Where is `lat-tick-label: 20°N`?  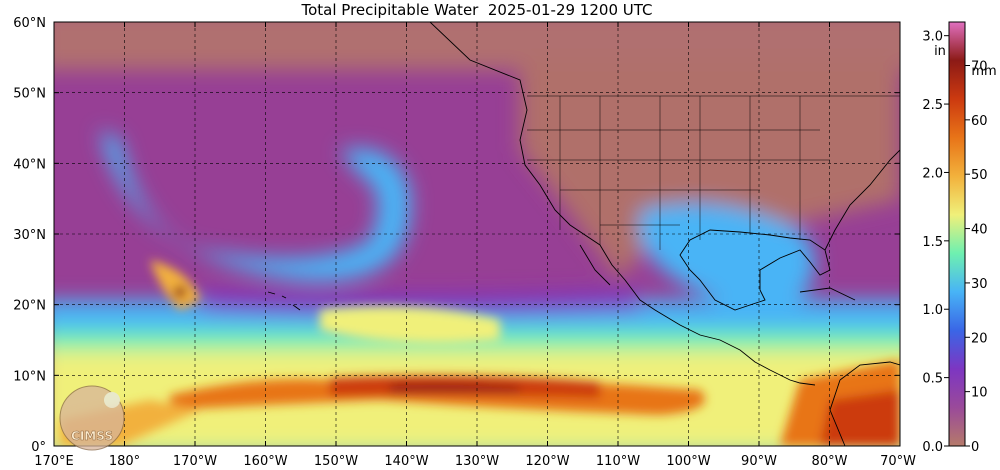 lat-tick-label: 20°N is located at coordinates (29, 306).